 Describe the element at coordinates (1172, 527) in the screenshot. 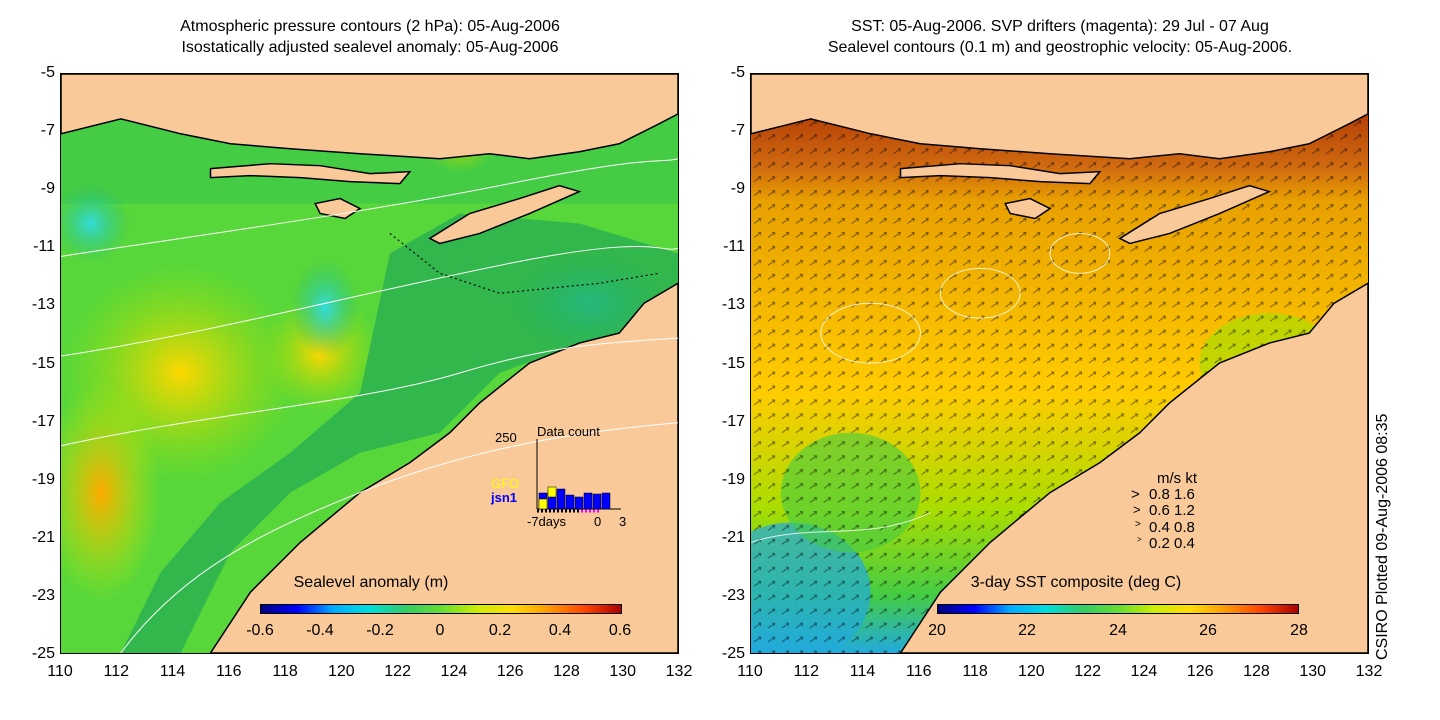

I see `velocity-legend-row: 0.4 0.8` at that location.